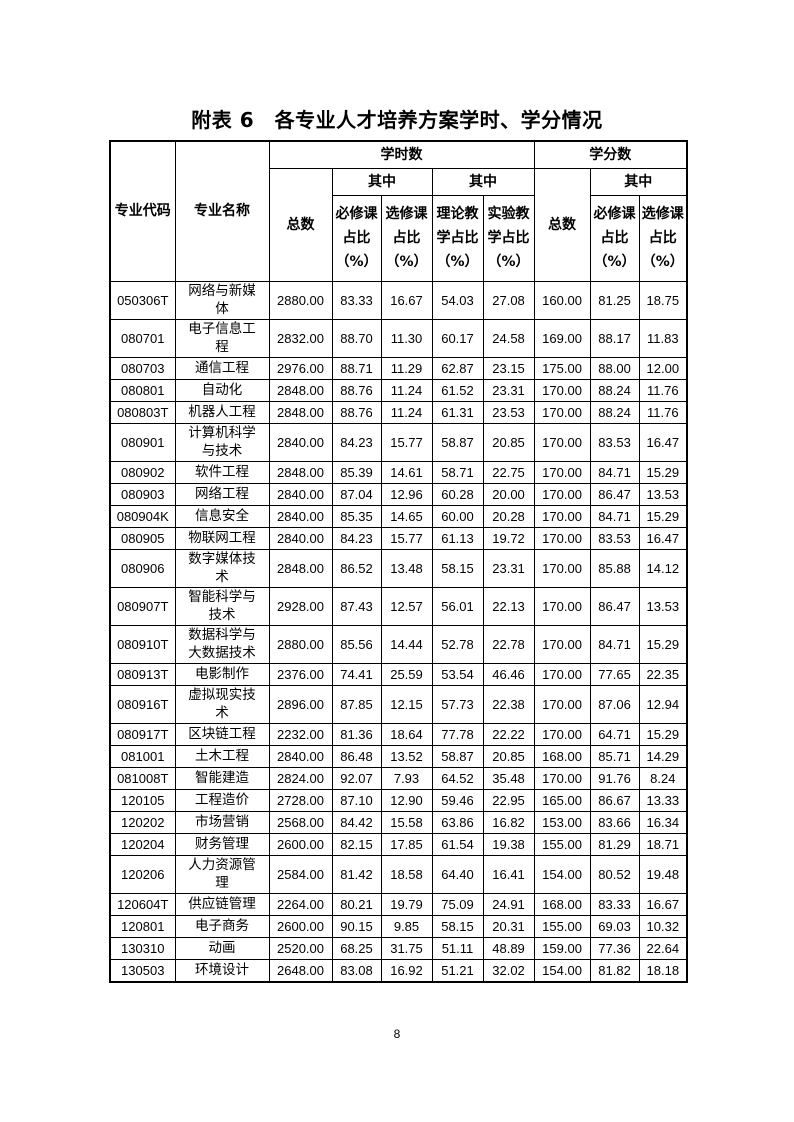  I want to click on cell-name: 电影制作, so click(222, 674).